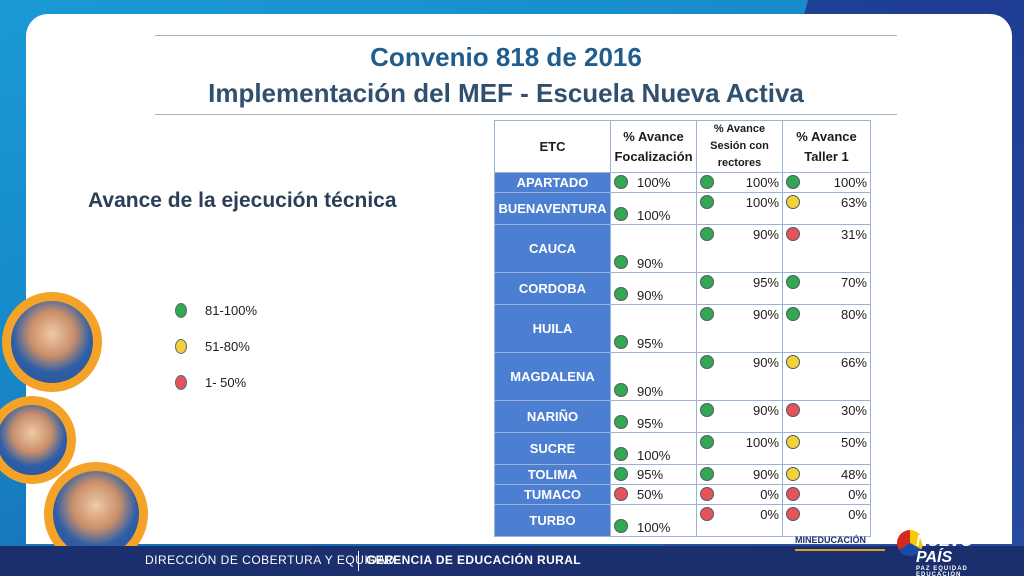 The height and width of the screenshot is (576, 1024). I want to click on percent-value: 63%, so click(853, 202).